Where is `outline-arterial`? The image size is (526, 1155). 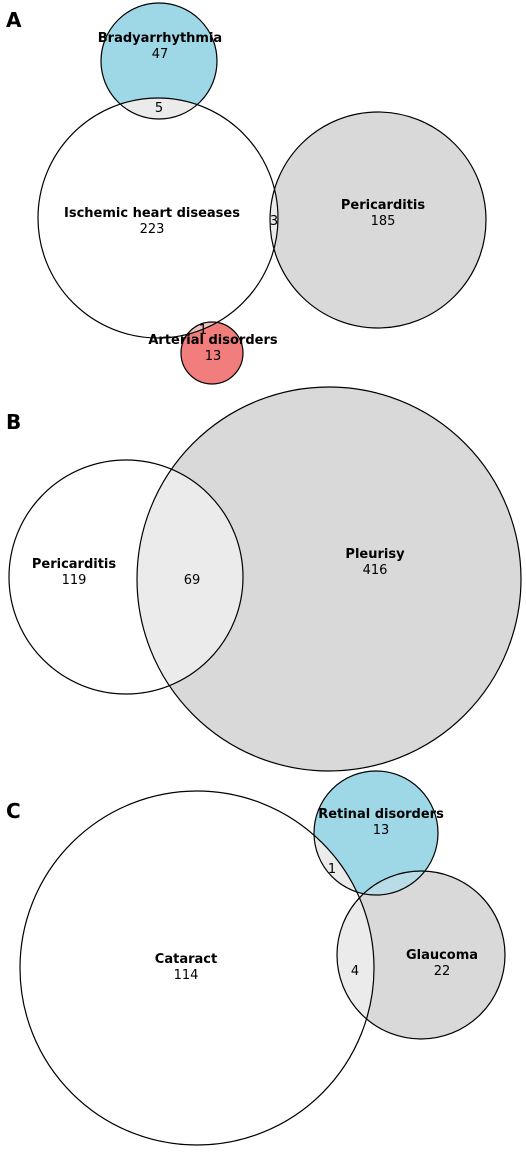
outline-arterial is located at coordinates (212, 353).